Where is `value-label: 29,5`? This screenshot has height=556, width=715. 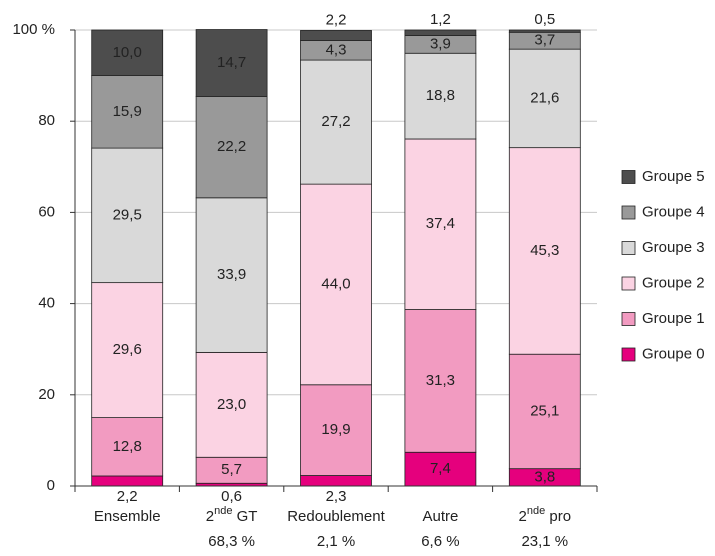 value-label: 29,5 is located at coordinates (127, 214).